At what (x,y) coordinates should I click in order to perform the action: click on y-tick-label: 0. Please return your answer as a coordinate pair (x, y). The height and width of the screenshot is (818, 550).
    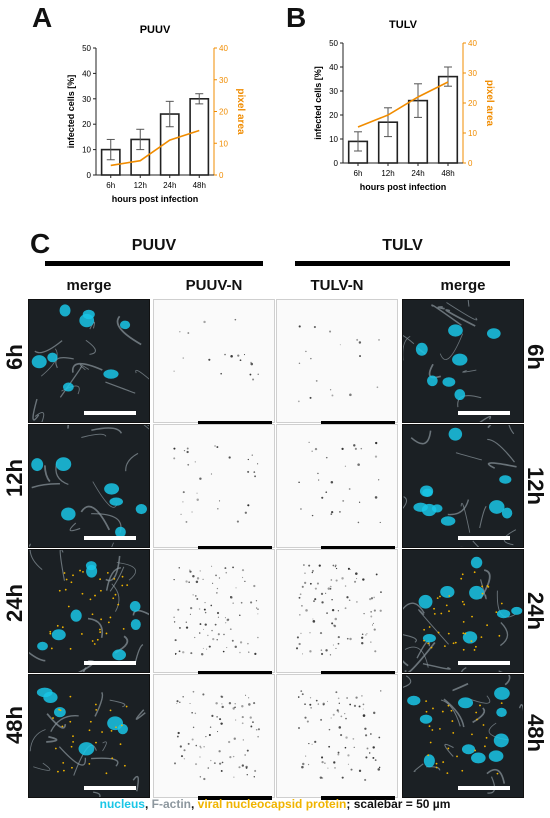
    Looking at the image, I should click on (336, 163).